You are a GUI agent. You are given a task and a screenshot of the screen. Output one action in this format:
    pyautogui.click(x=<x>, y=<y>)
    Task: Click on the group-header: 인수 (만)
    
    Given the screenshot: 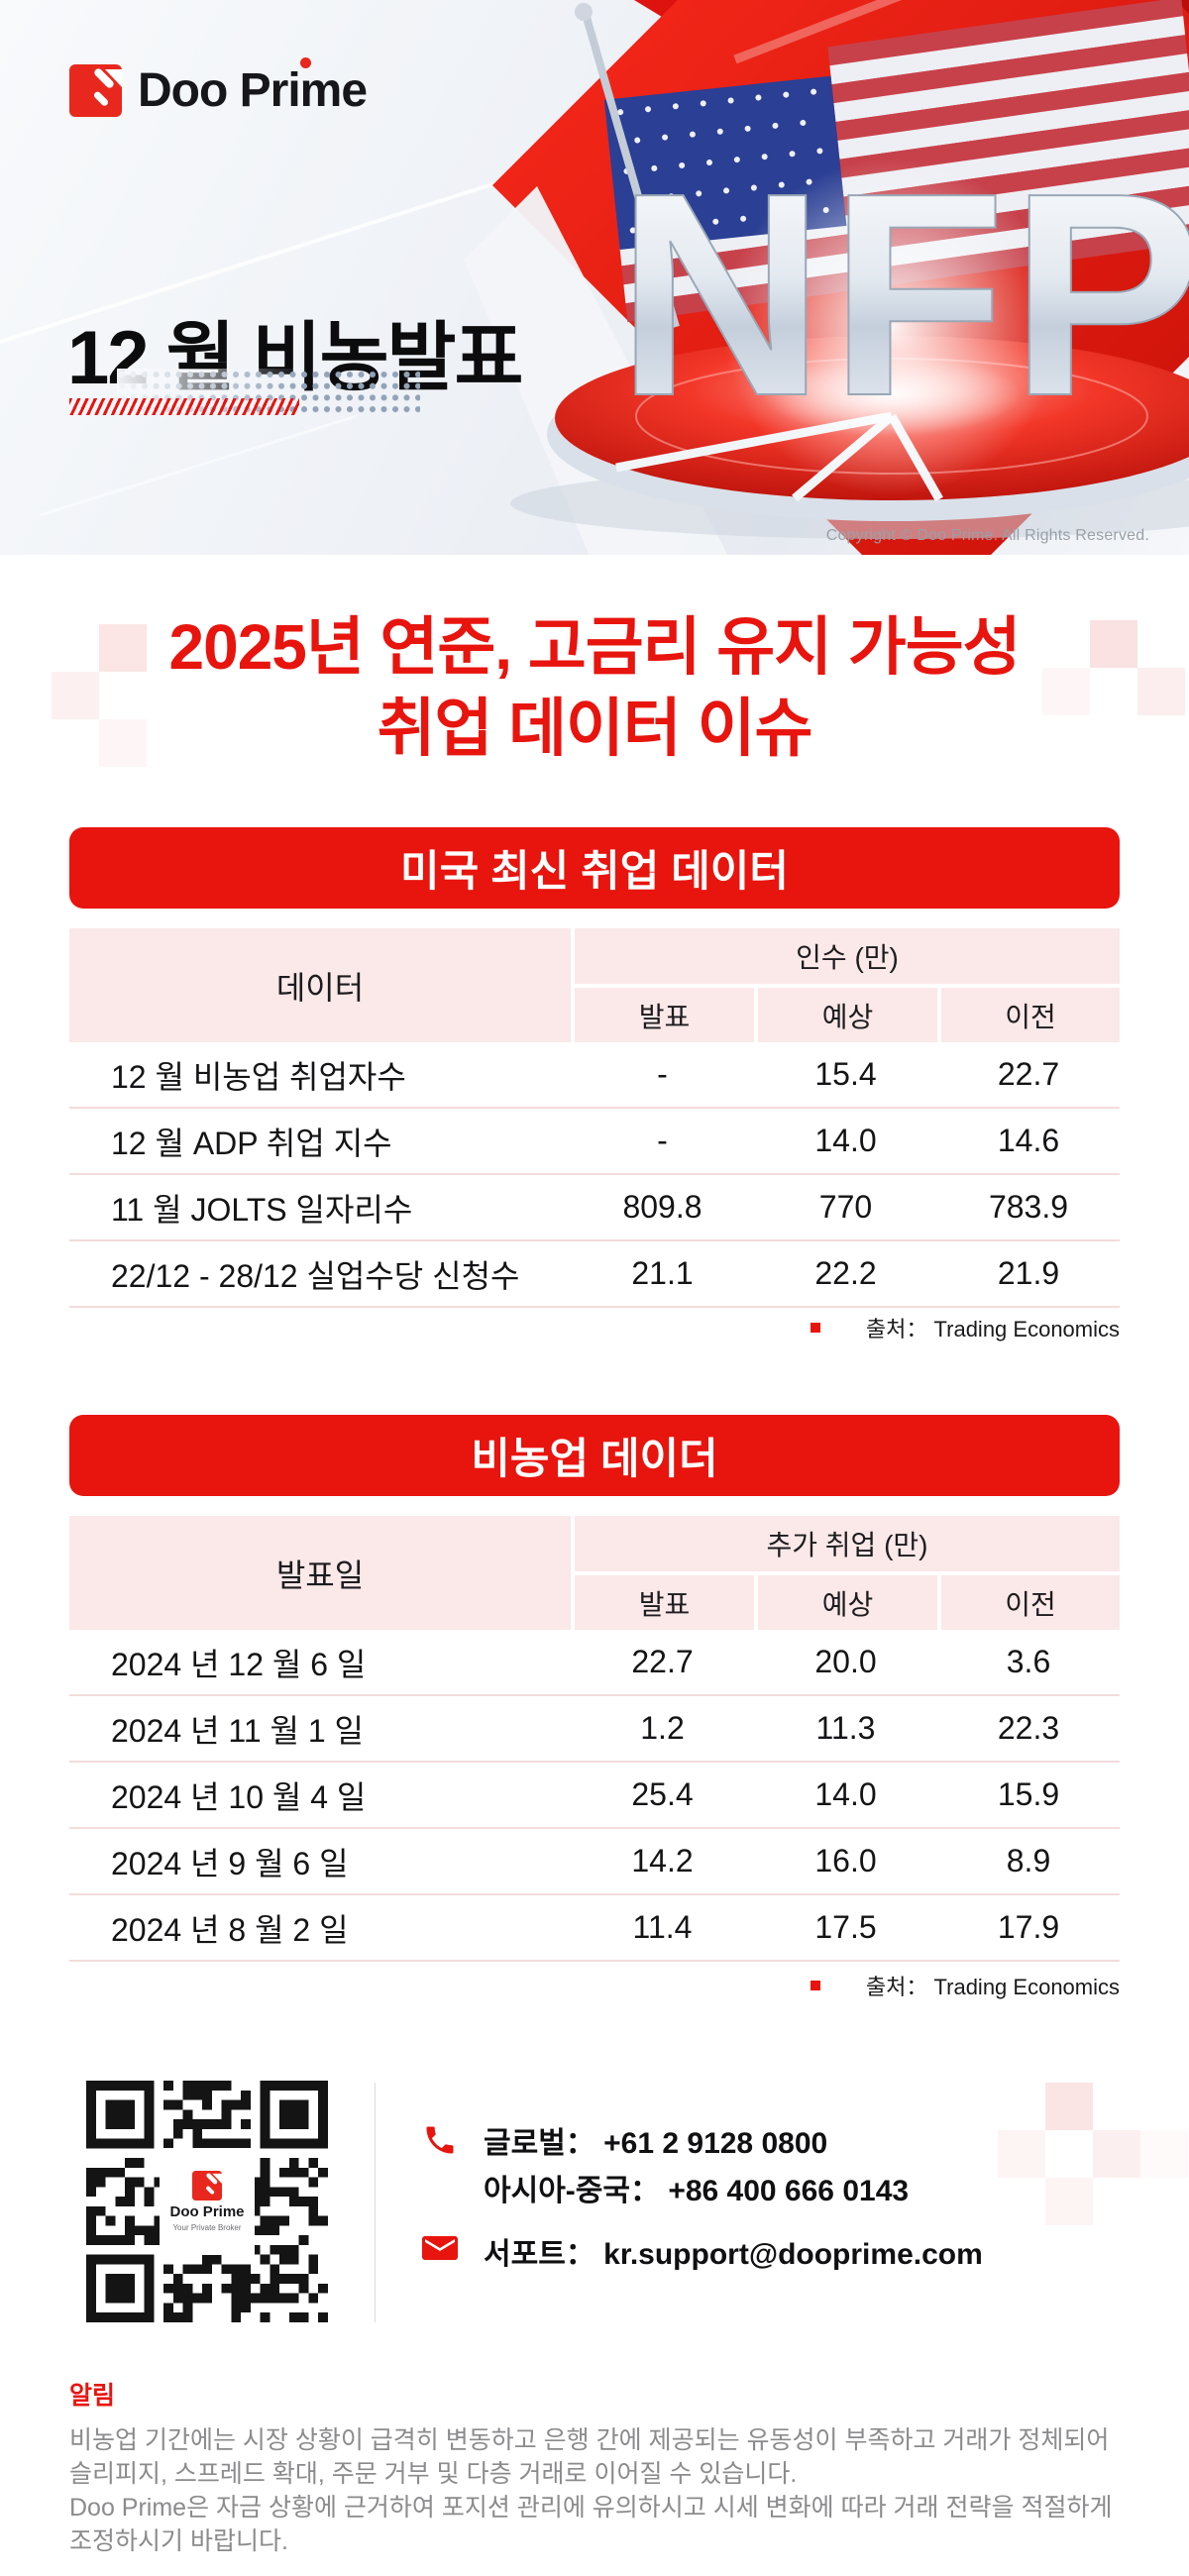 What is the action you would take?
    pyautogui.click(x=847, y=956)
    